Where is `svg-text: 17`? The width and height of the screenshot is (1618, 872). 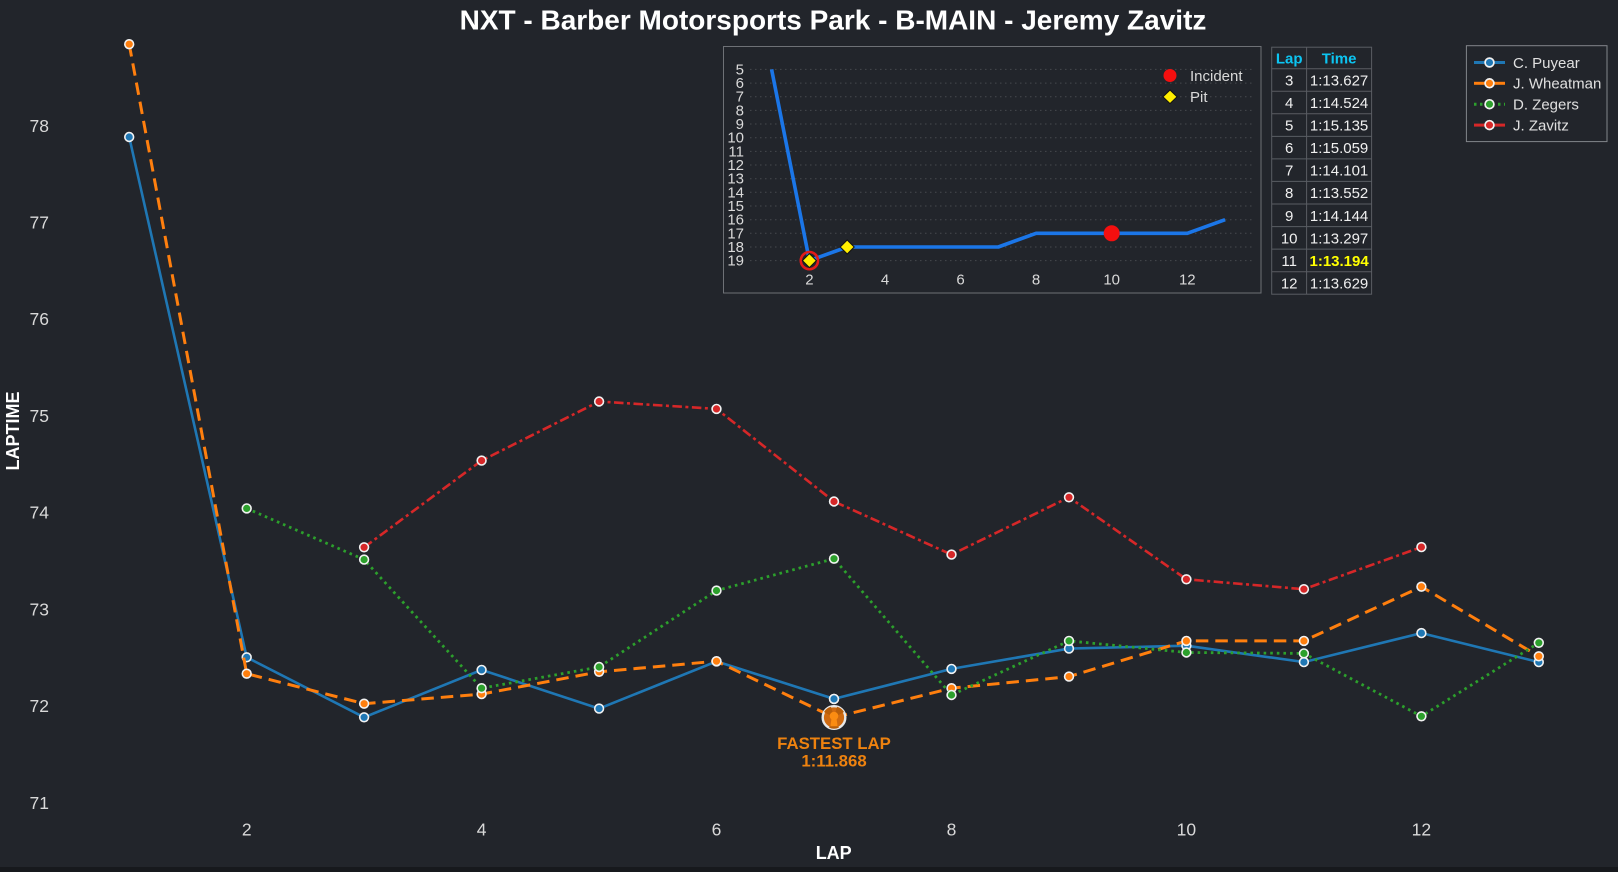 svg-text: 17 is located at coordinates (735, 233).